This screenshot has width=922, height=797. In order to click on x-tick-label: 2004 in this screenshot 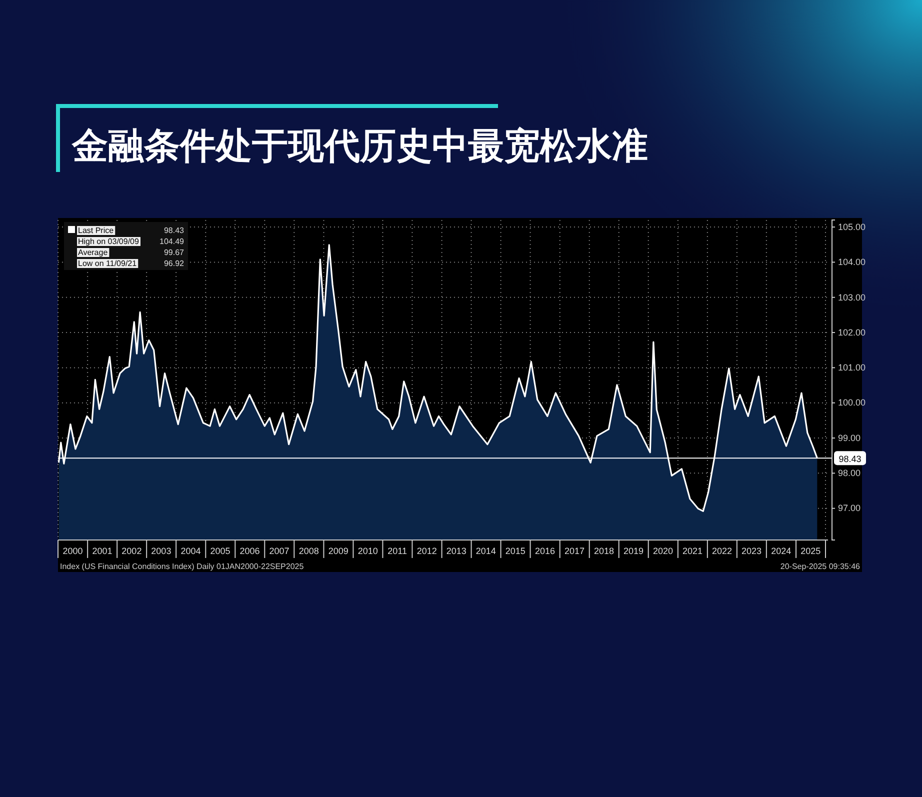, I will do `click(190, 551)`.